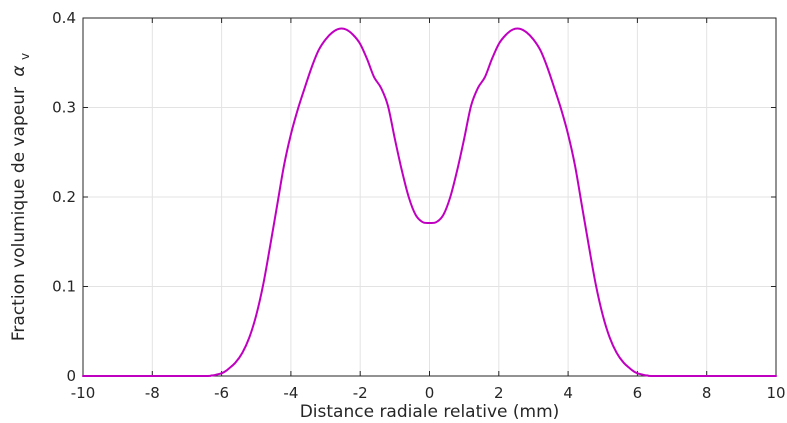  Describe the element at coordinates (64, 18) in the screenshot. I see `y-tick-label: 0.4` at that location.